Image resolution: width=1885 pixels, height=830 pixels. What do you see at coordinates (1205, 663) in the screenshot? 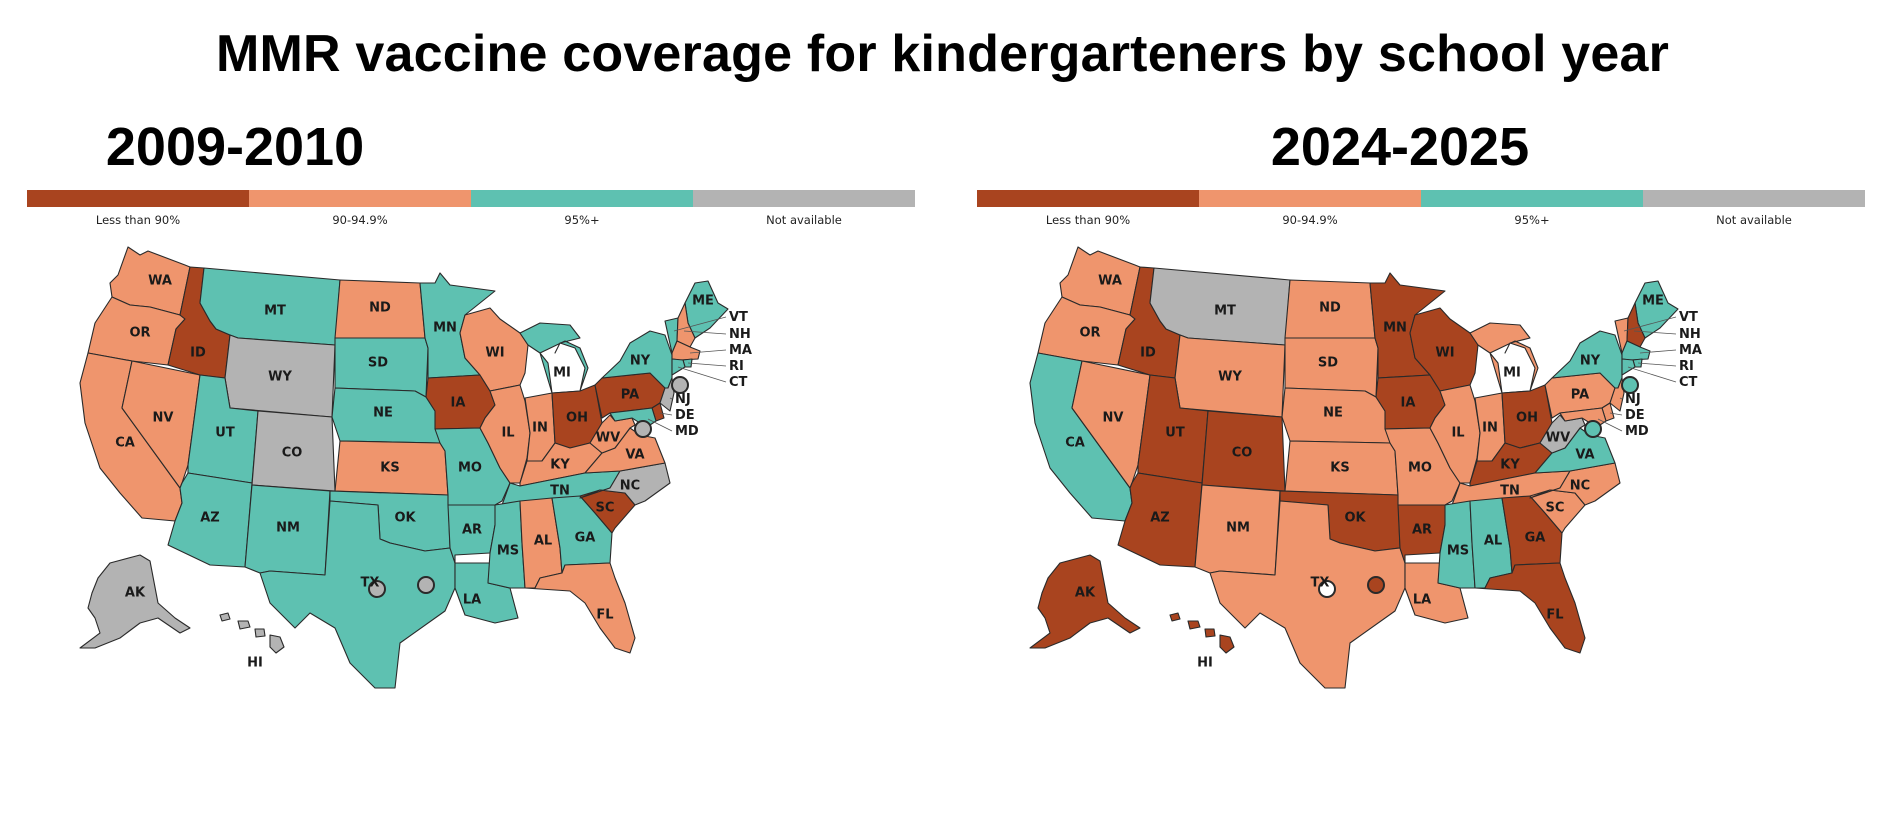
I see `state-label-hi: HI` at bounding box center [1205, 663].